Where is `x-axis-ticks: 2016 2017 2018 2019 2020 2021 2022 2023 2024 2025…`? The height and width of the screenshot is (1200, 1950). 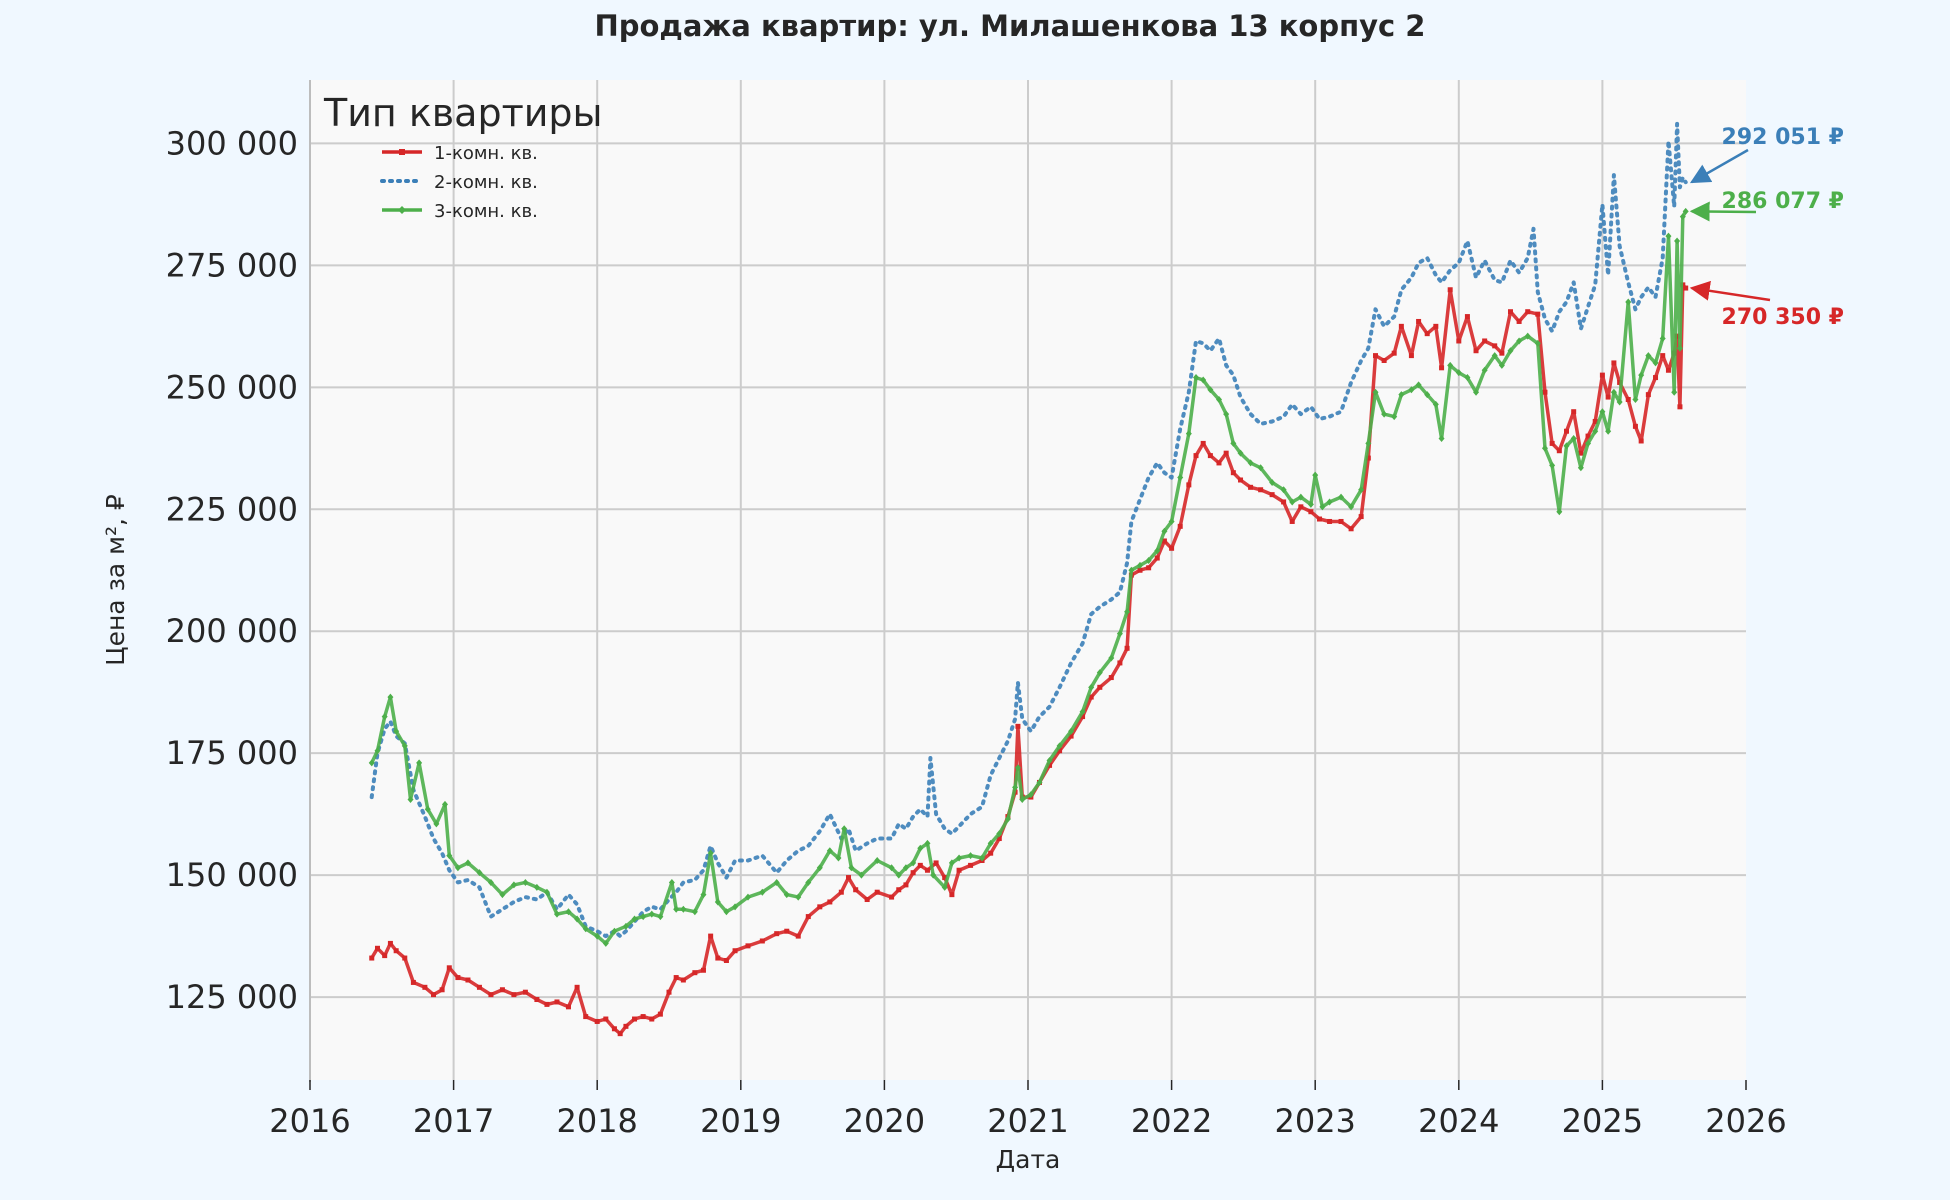 x-axis-ticks: 2016 2017 2018 2019 2020 2021 2022 2023 2024 2025… is located at coordinates (1028, 1110).